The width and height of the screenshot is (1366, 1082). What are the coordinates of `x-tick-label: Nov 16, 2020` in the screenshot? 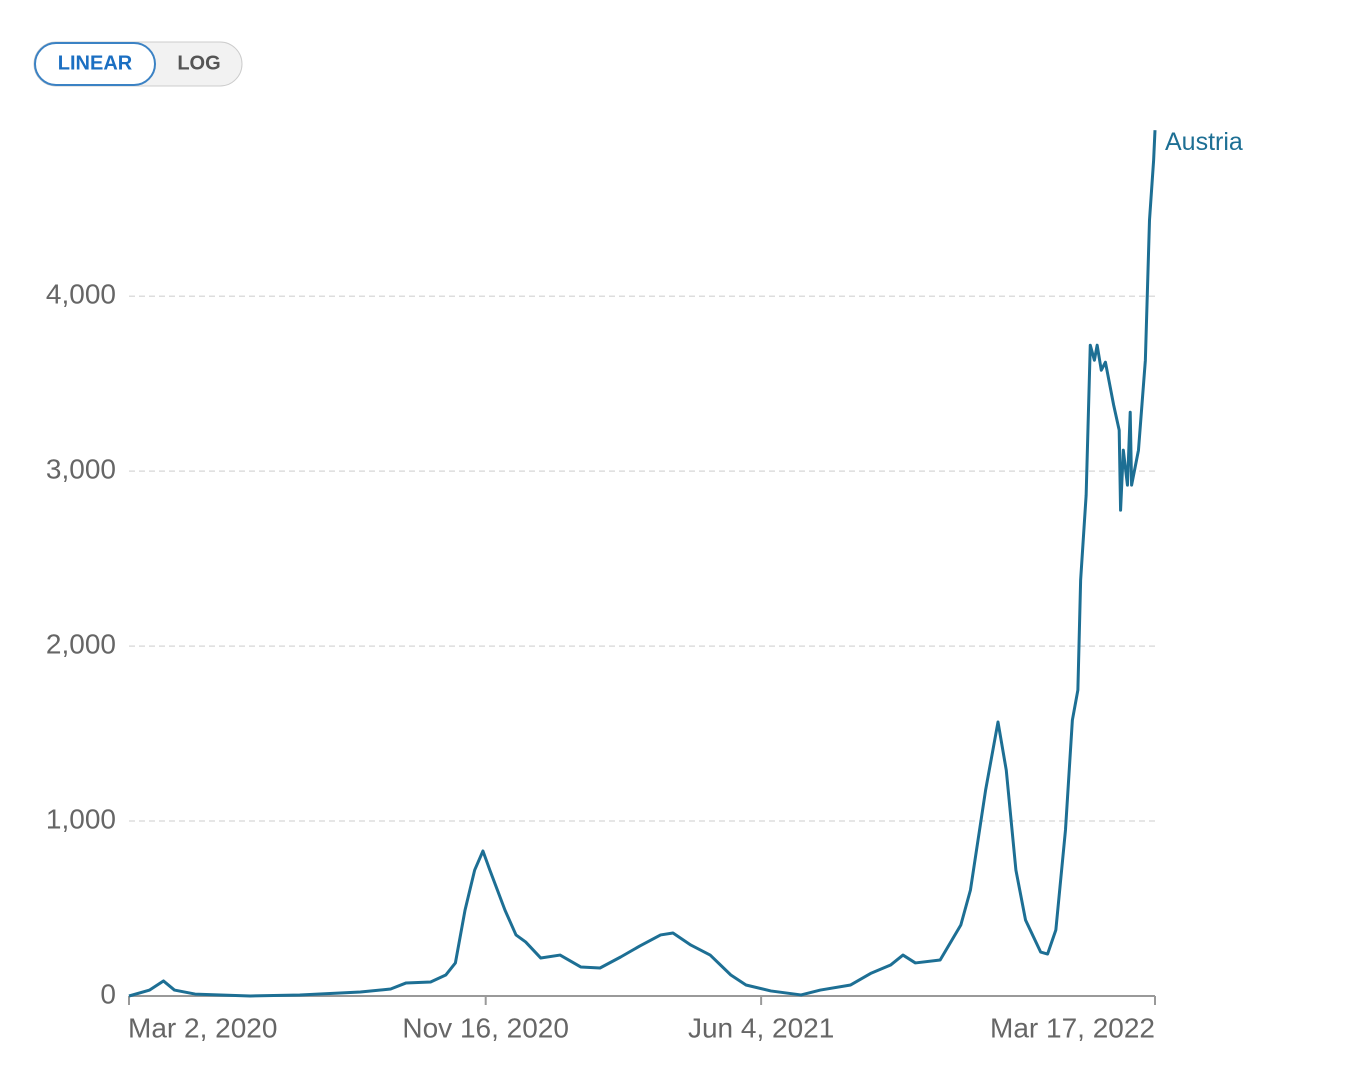 It's located at (485, 1027).